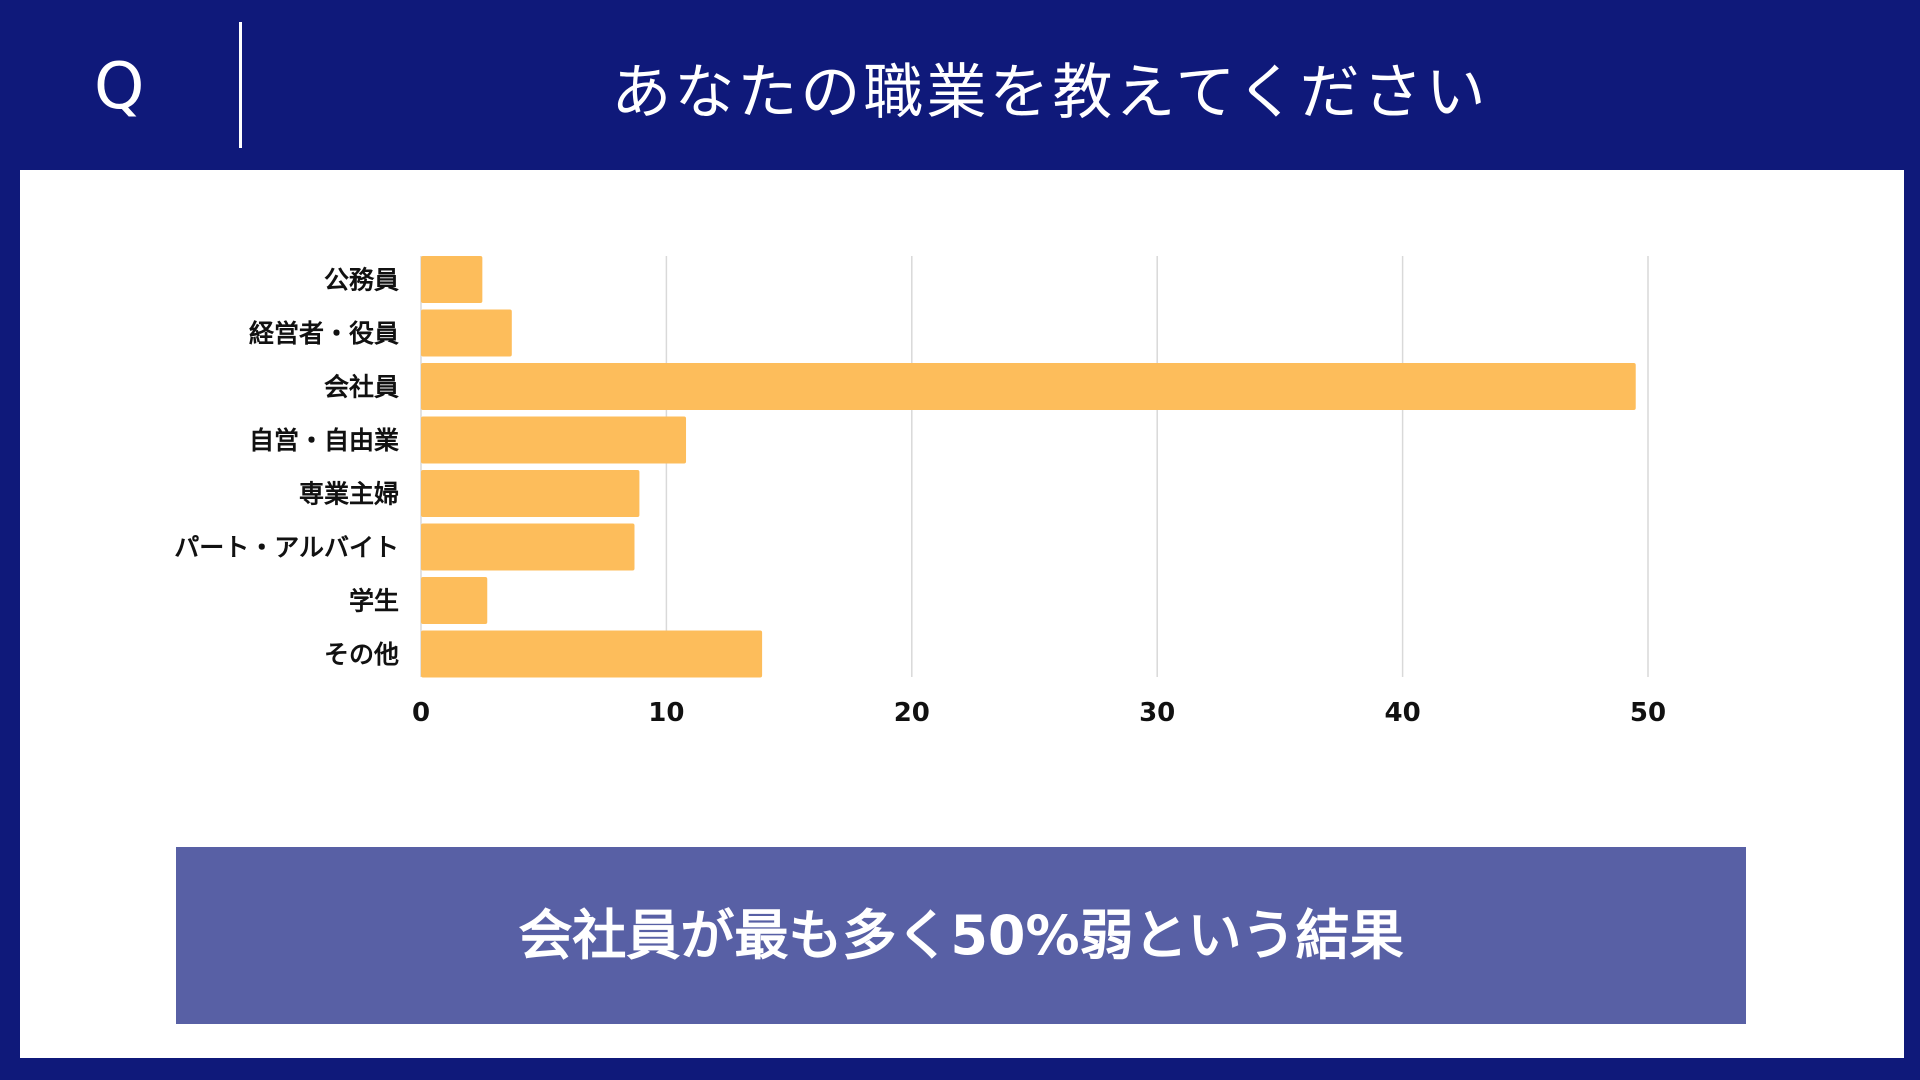 The height and width of the screenshot is (1080, 1920). I want to click on category-label: 専業主婦, so click(349, 494).